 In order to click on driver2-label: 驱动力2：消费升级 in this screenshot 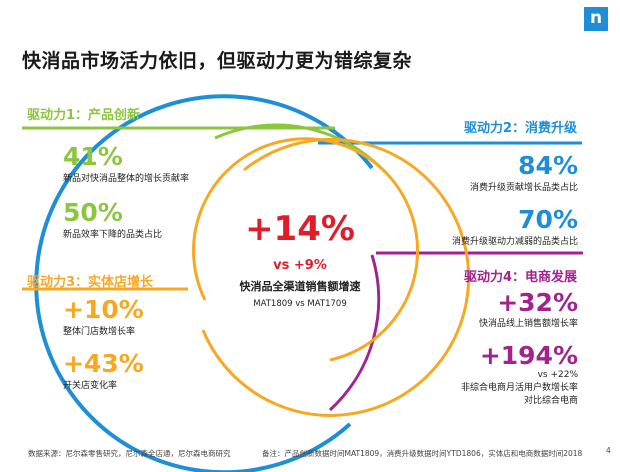, I will do `click(520, 128)`.